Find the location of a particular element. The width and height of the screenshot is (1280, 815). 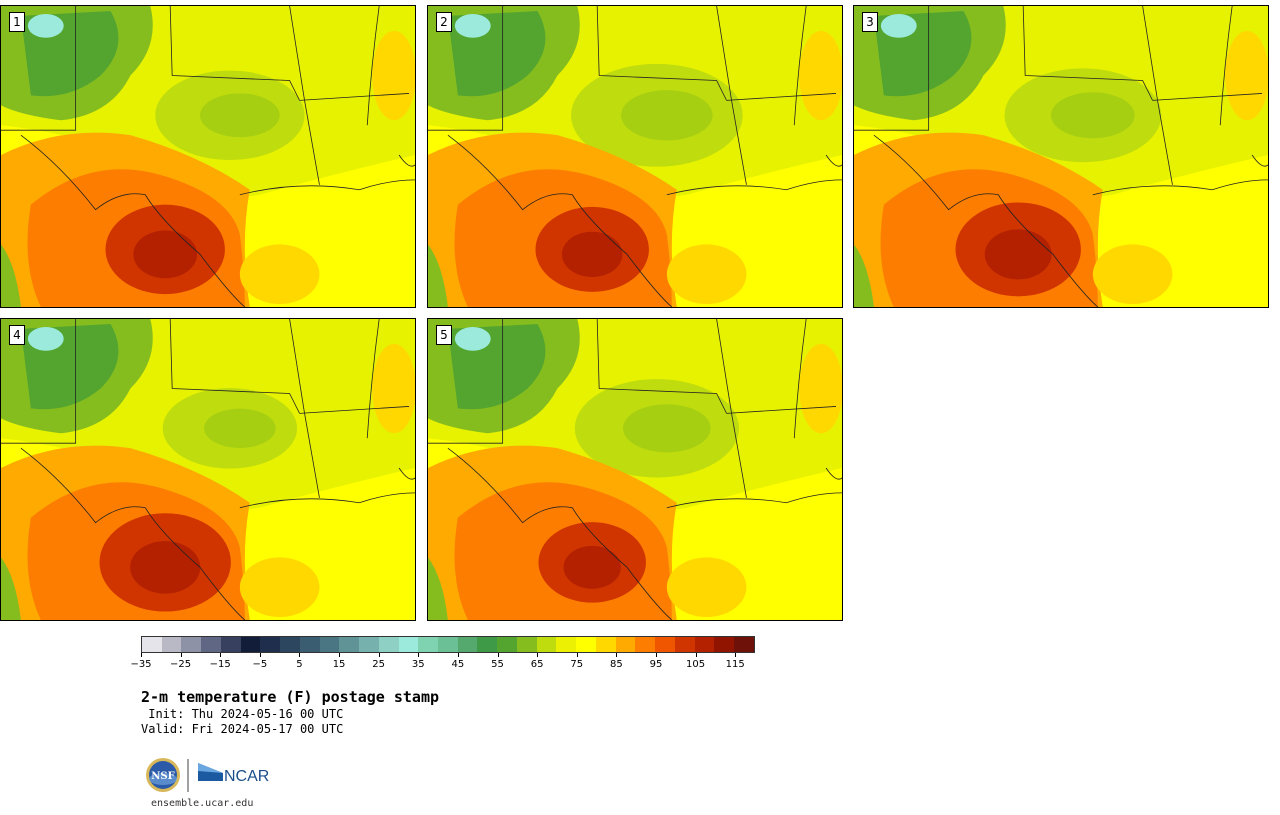

colorbar-tick-label: 55 is located at coordinates (497, 664).